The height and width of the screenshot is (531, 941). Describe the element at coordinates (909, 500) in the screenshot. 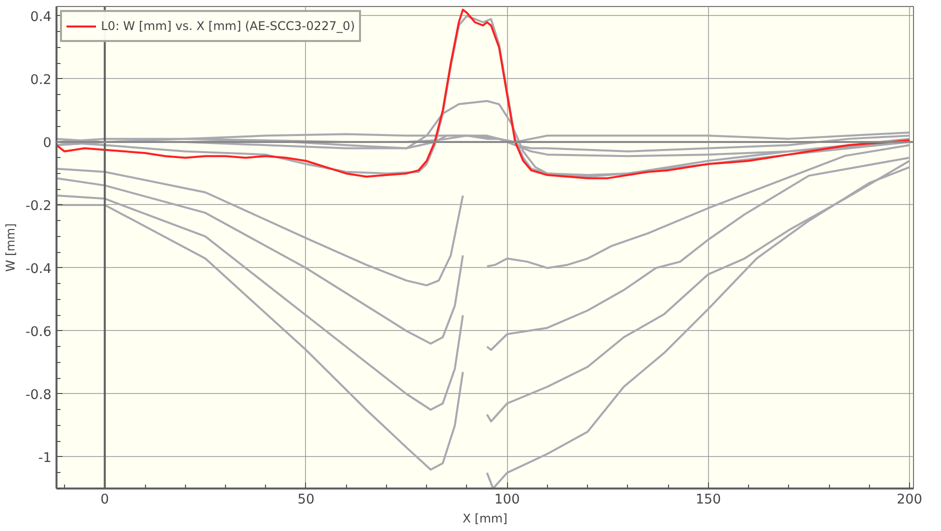

I see `x-tick-label: 200` at that location.